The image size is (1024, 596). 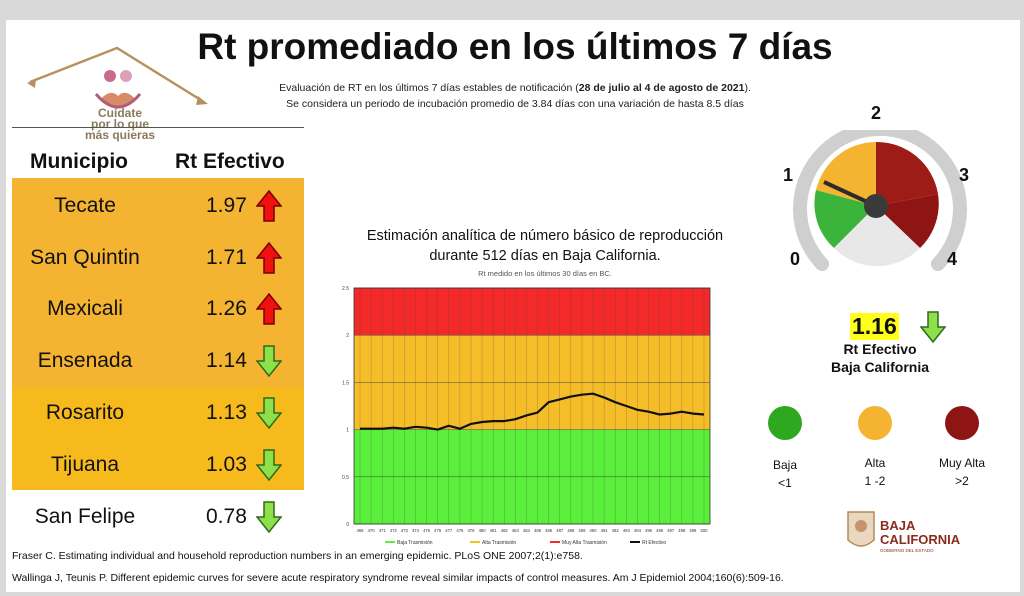 I want to click on svg-text: CALIFORNIA, so click(x=920, y=539).